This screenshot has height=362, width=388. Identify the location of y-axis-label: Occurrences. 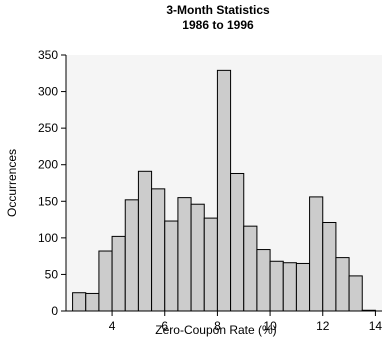
(12, 183).